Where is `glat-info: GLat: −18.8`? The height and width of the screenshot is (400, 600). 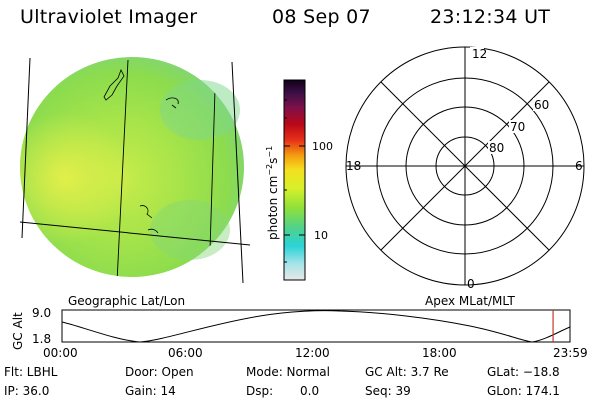 glat-info: GLat: −18.8 is located at coordinates (523, 372).